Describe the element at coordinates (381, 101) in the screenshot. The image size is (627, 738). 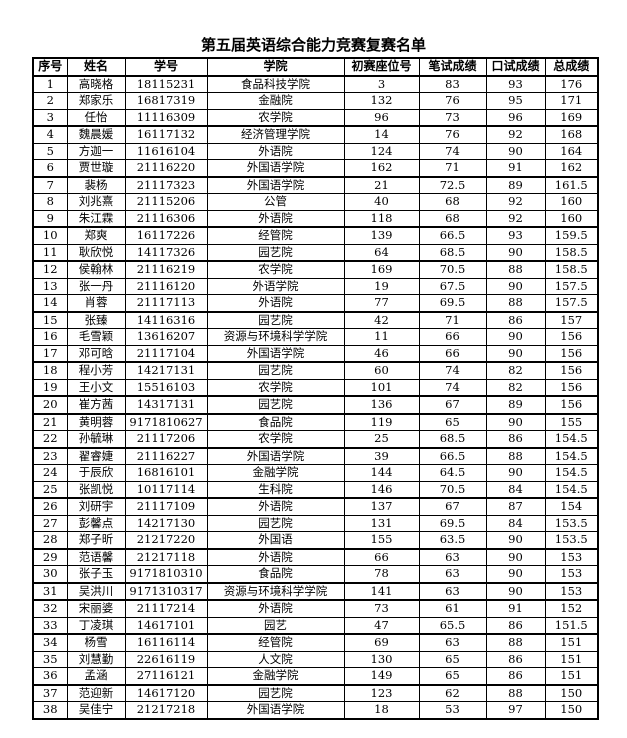
I see `cell-seat: 132` at that location.